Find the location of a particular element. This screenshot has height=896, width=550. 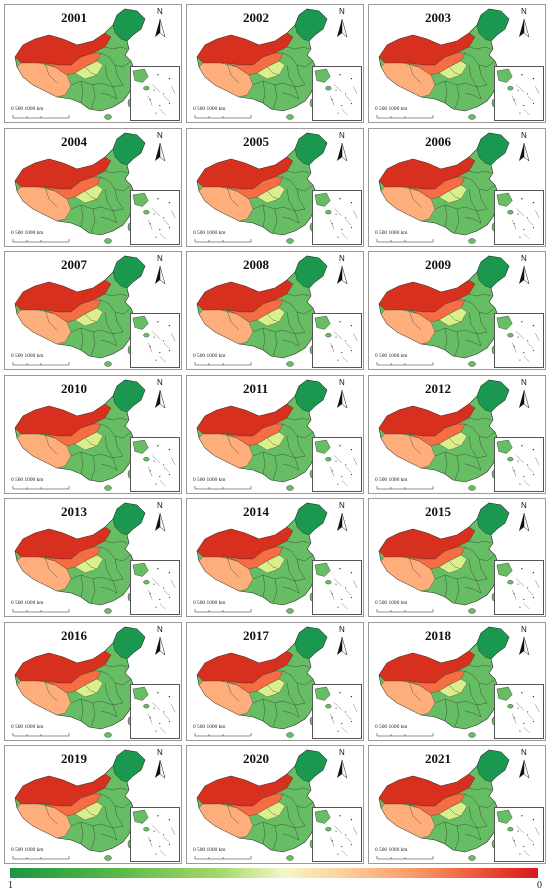

panel-year-label: 2010 is located at coordinates (74, 388).